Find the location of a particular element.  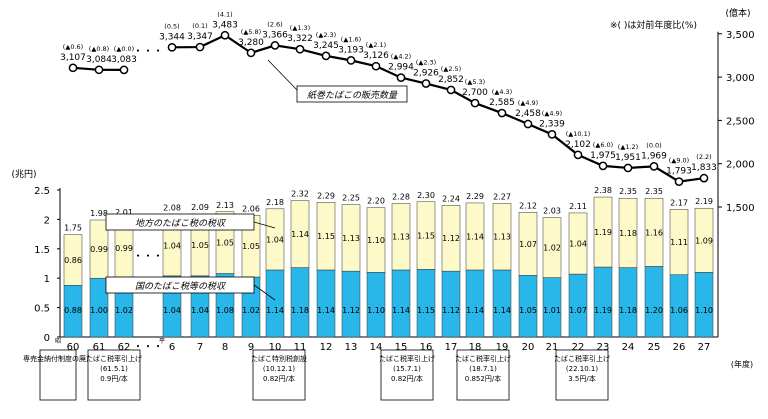

bar-label-local: 0.86 is located at coordinates (73, 260).